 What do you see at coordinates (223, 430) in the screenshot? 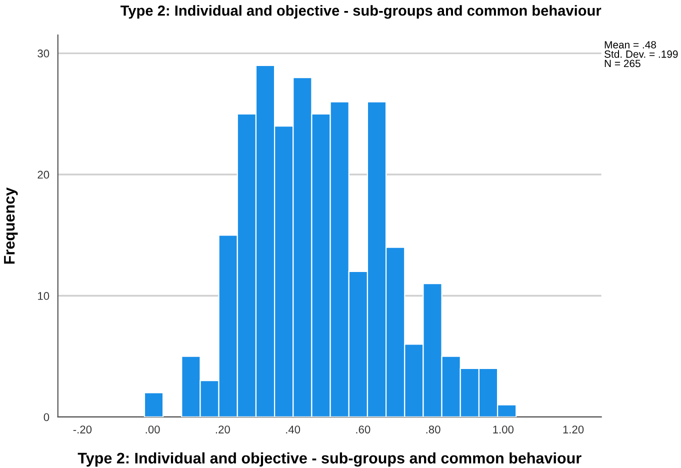
I see `x-tick-label: .20` at bounding box center [223, 430].